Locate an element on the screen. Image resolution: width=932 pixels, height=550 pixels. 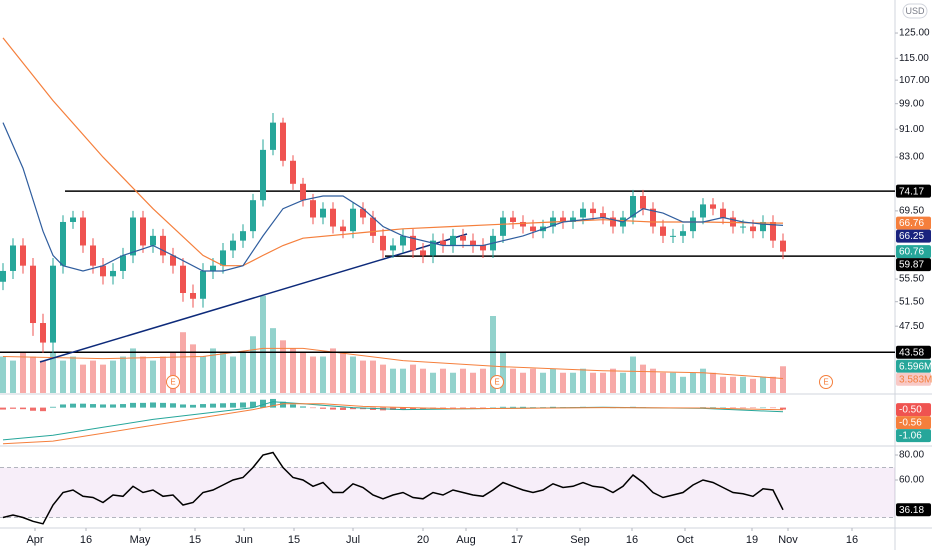
currency-badge is located at coordinates (915, 11).